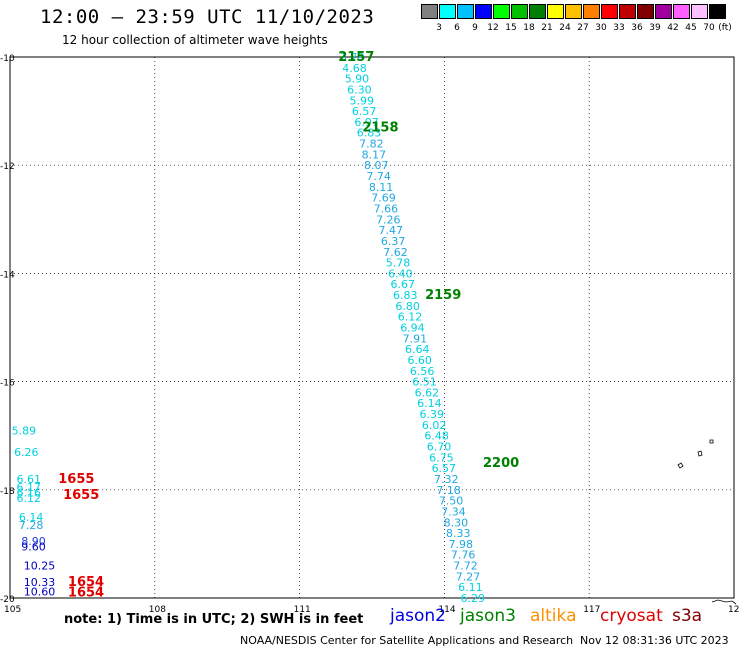 The image size is (740, 650). Describe the element at coordinates (28, 479) in the screenshot. I see `wave-height-value: 6.61` at that location.